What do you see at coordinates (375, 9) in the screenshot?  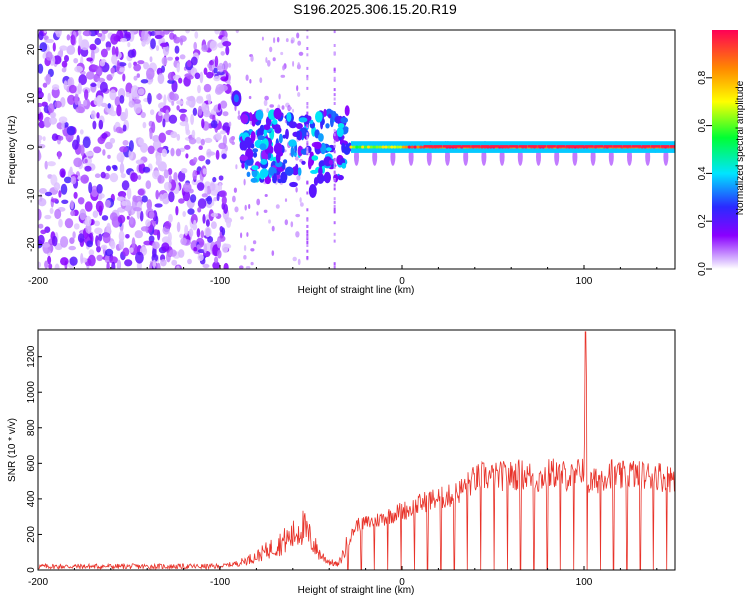 I see `figure-title: S196.2025.306.15.20.R19` at bounding box center [375, 9].